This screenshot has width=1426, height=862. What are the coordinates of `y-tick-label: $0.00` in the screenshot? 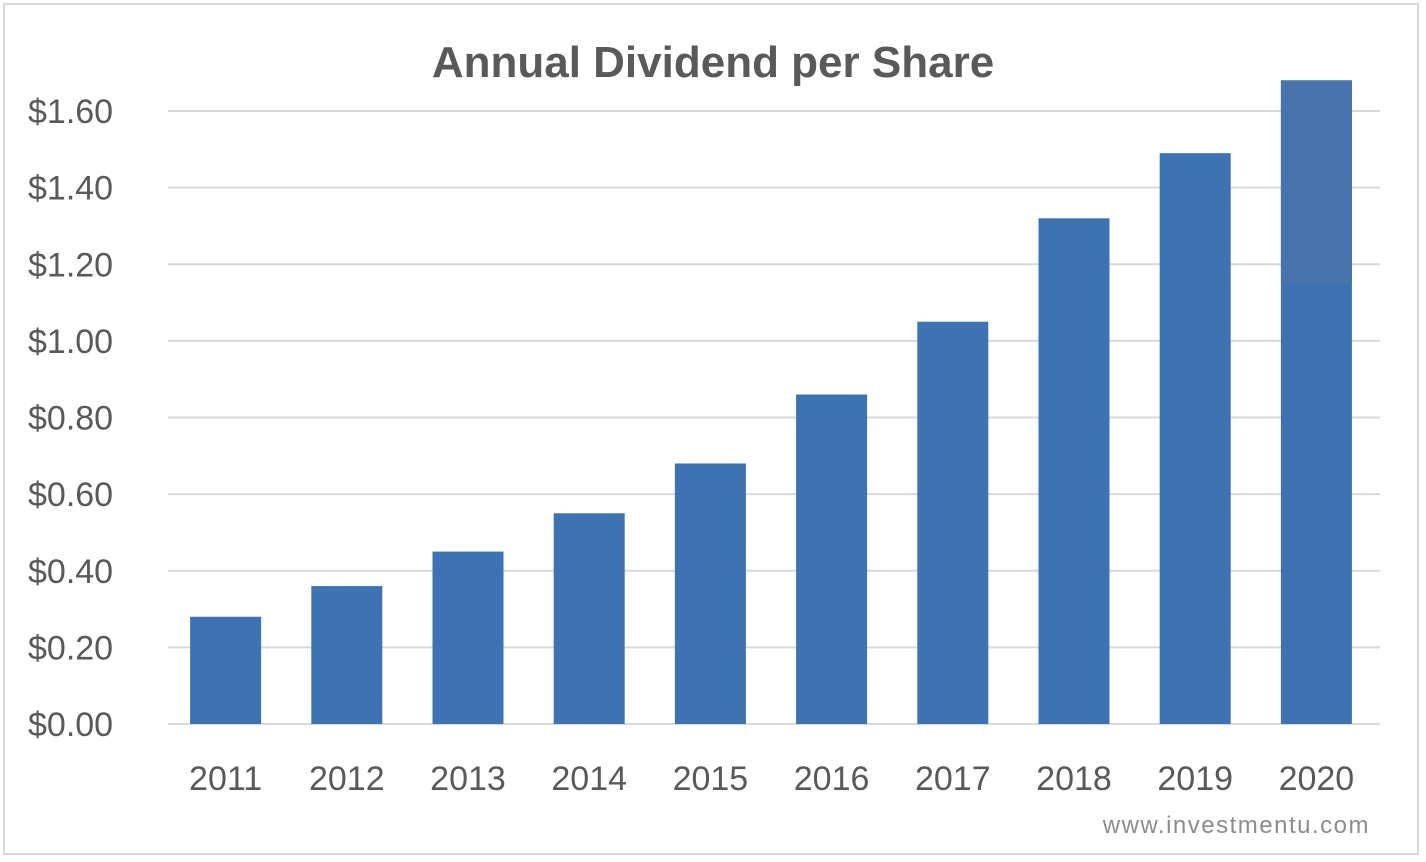 It's located at (70, 725).